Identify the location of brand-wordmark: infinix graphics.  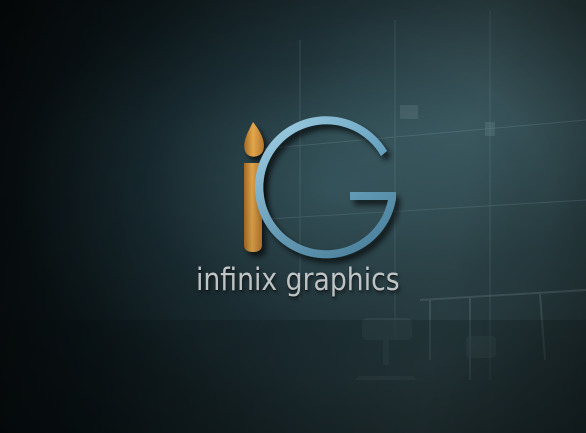
(298, 280).